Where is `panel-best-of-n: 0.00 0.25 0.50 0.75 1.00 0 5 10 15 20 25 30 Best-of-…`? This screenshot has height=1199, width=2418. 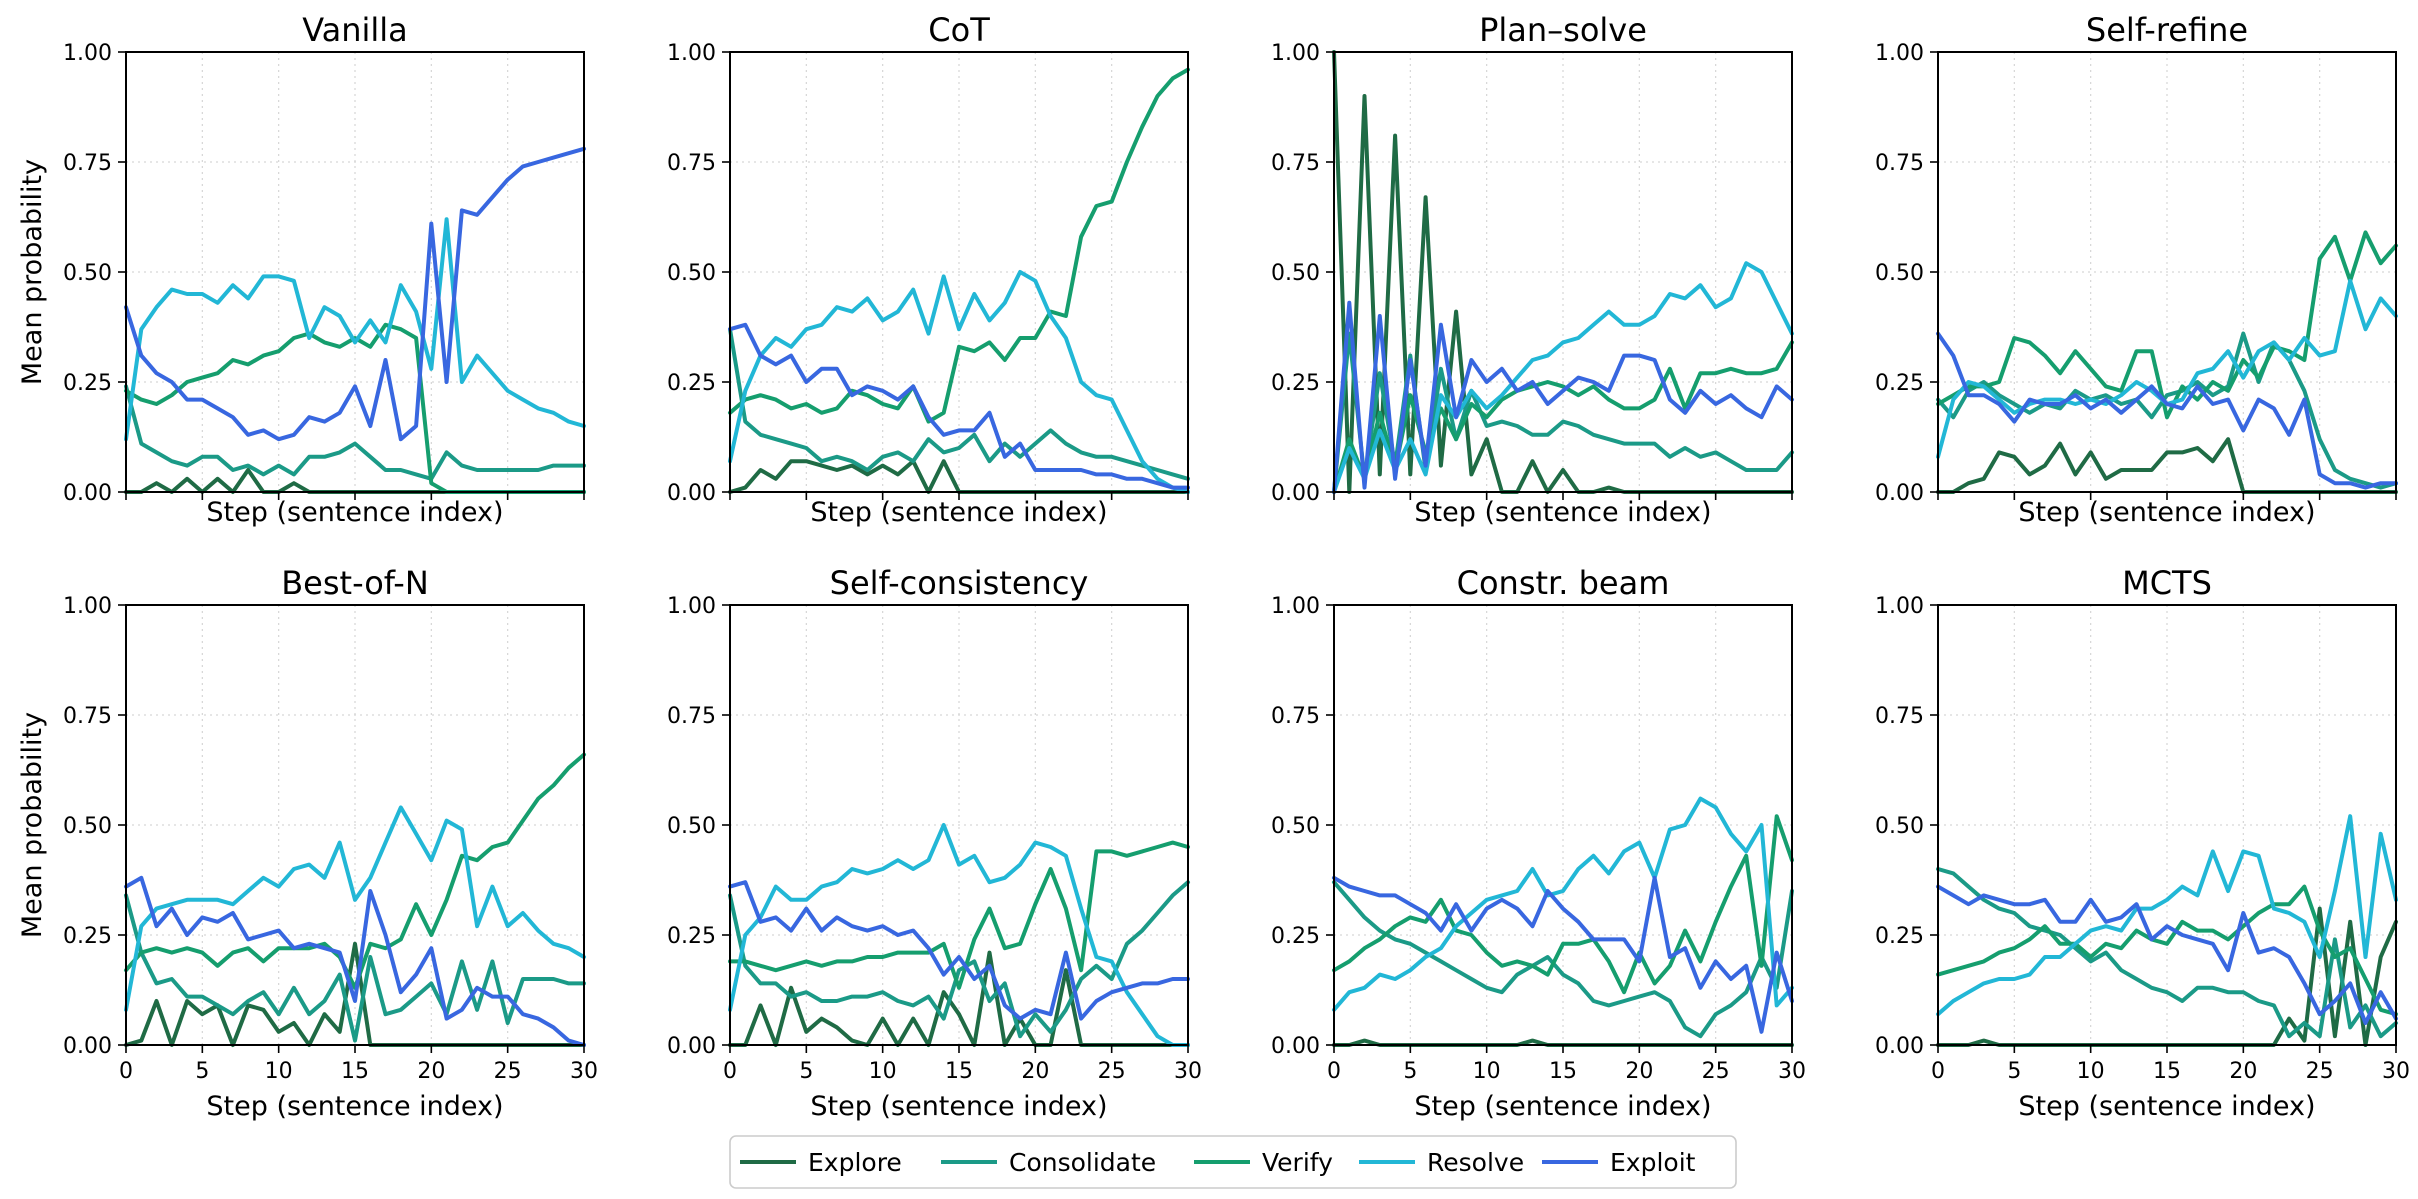
panel-best-of-n: 0.00 0.25 0.50 0.75 1.00 0 5 10 15 20 25 30 Best-of-… is located at coordinates (307, 843).